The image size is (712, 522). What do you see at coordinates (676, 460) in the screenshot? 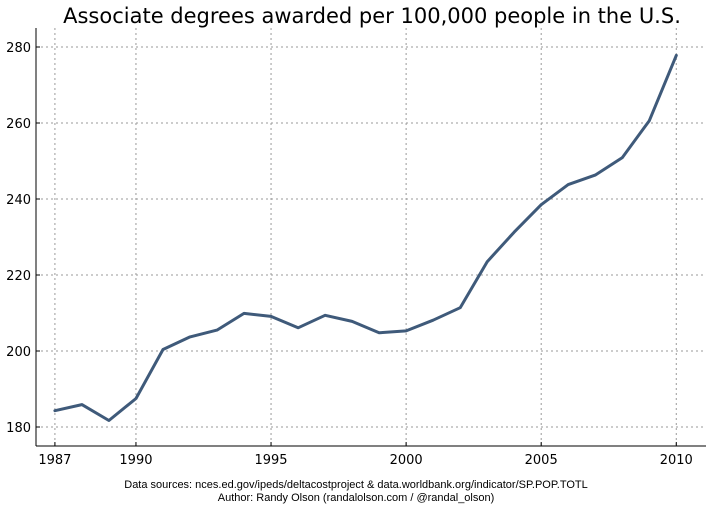
I see `x-tick-label: 2010` at bounding box center [676, 460].